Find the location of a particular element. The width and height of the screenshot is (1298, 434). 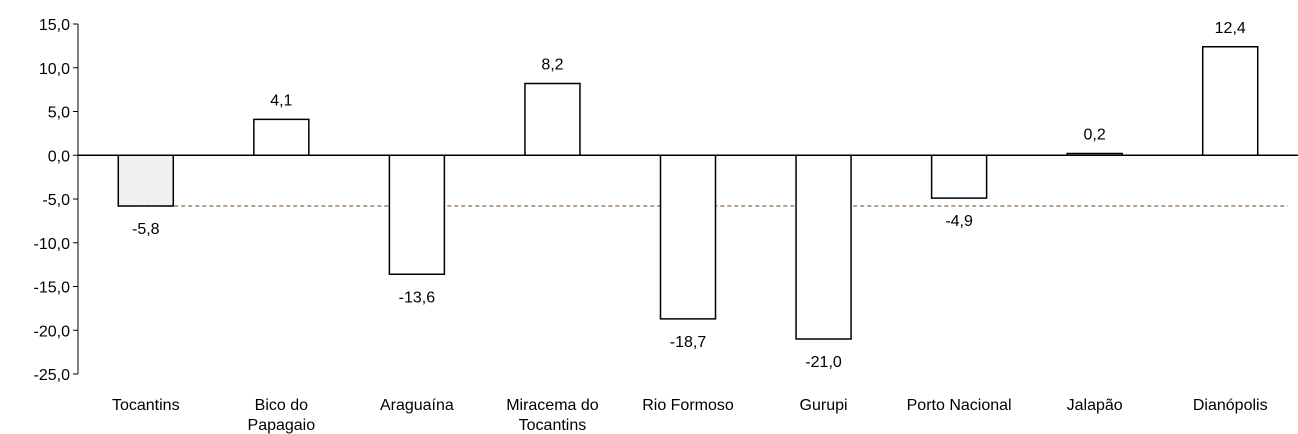

y-tick-label: 0,0 is located at coordinates (59, 156).